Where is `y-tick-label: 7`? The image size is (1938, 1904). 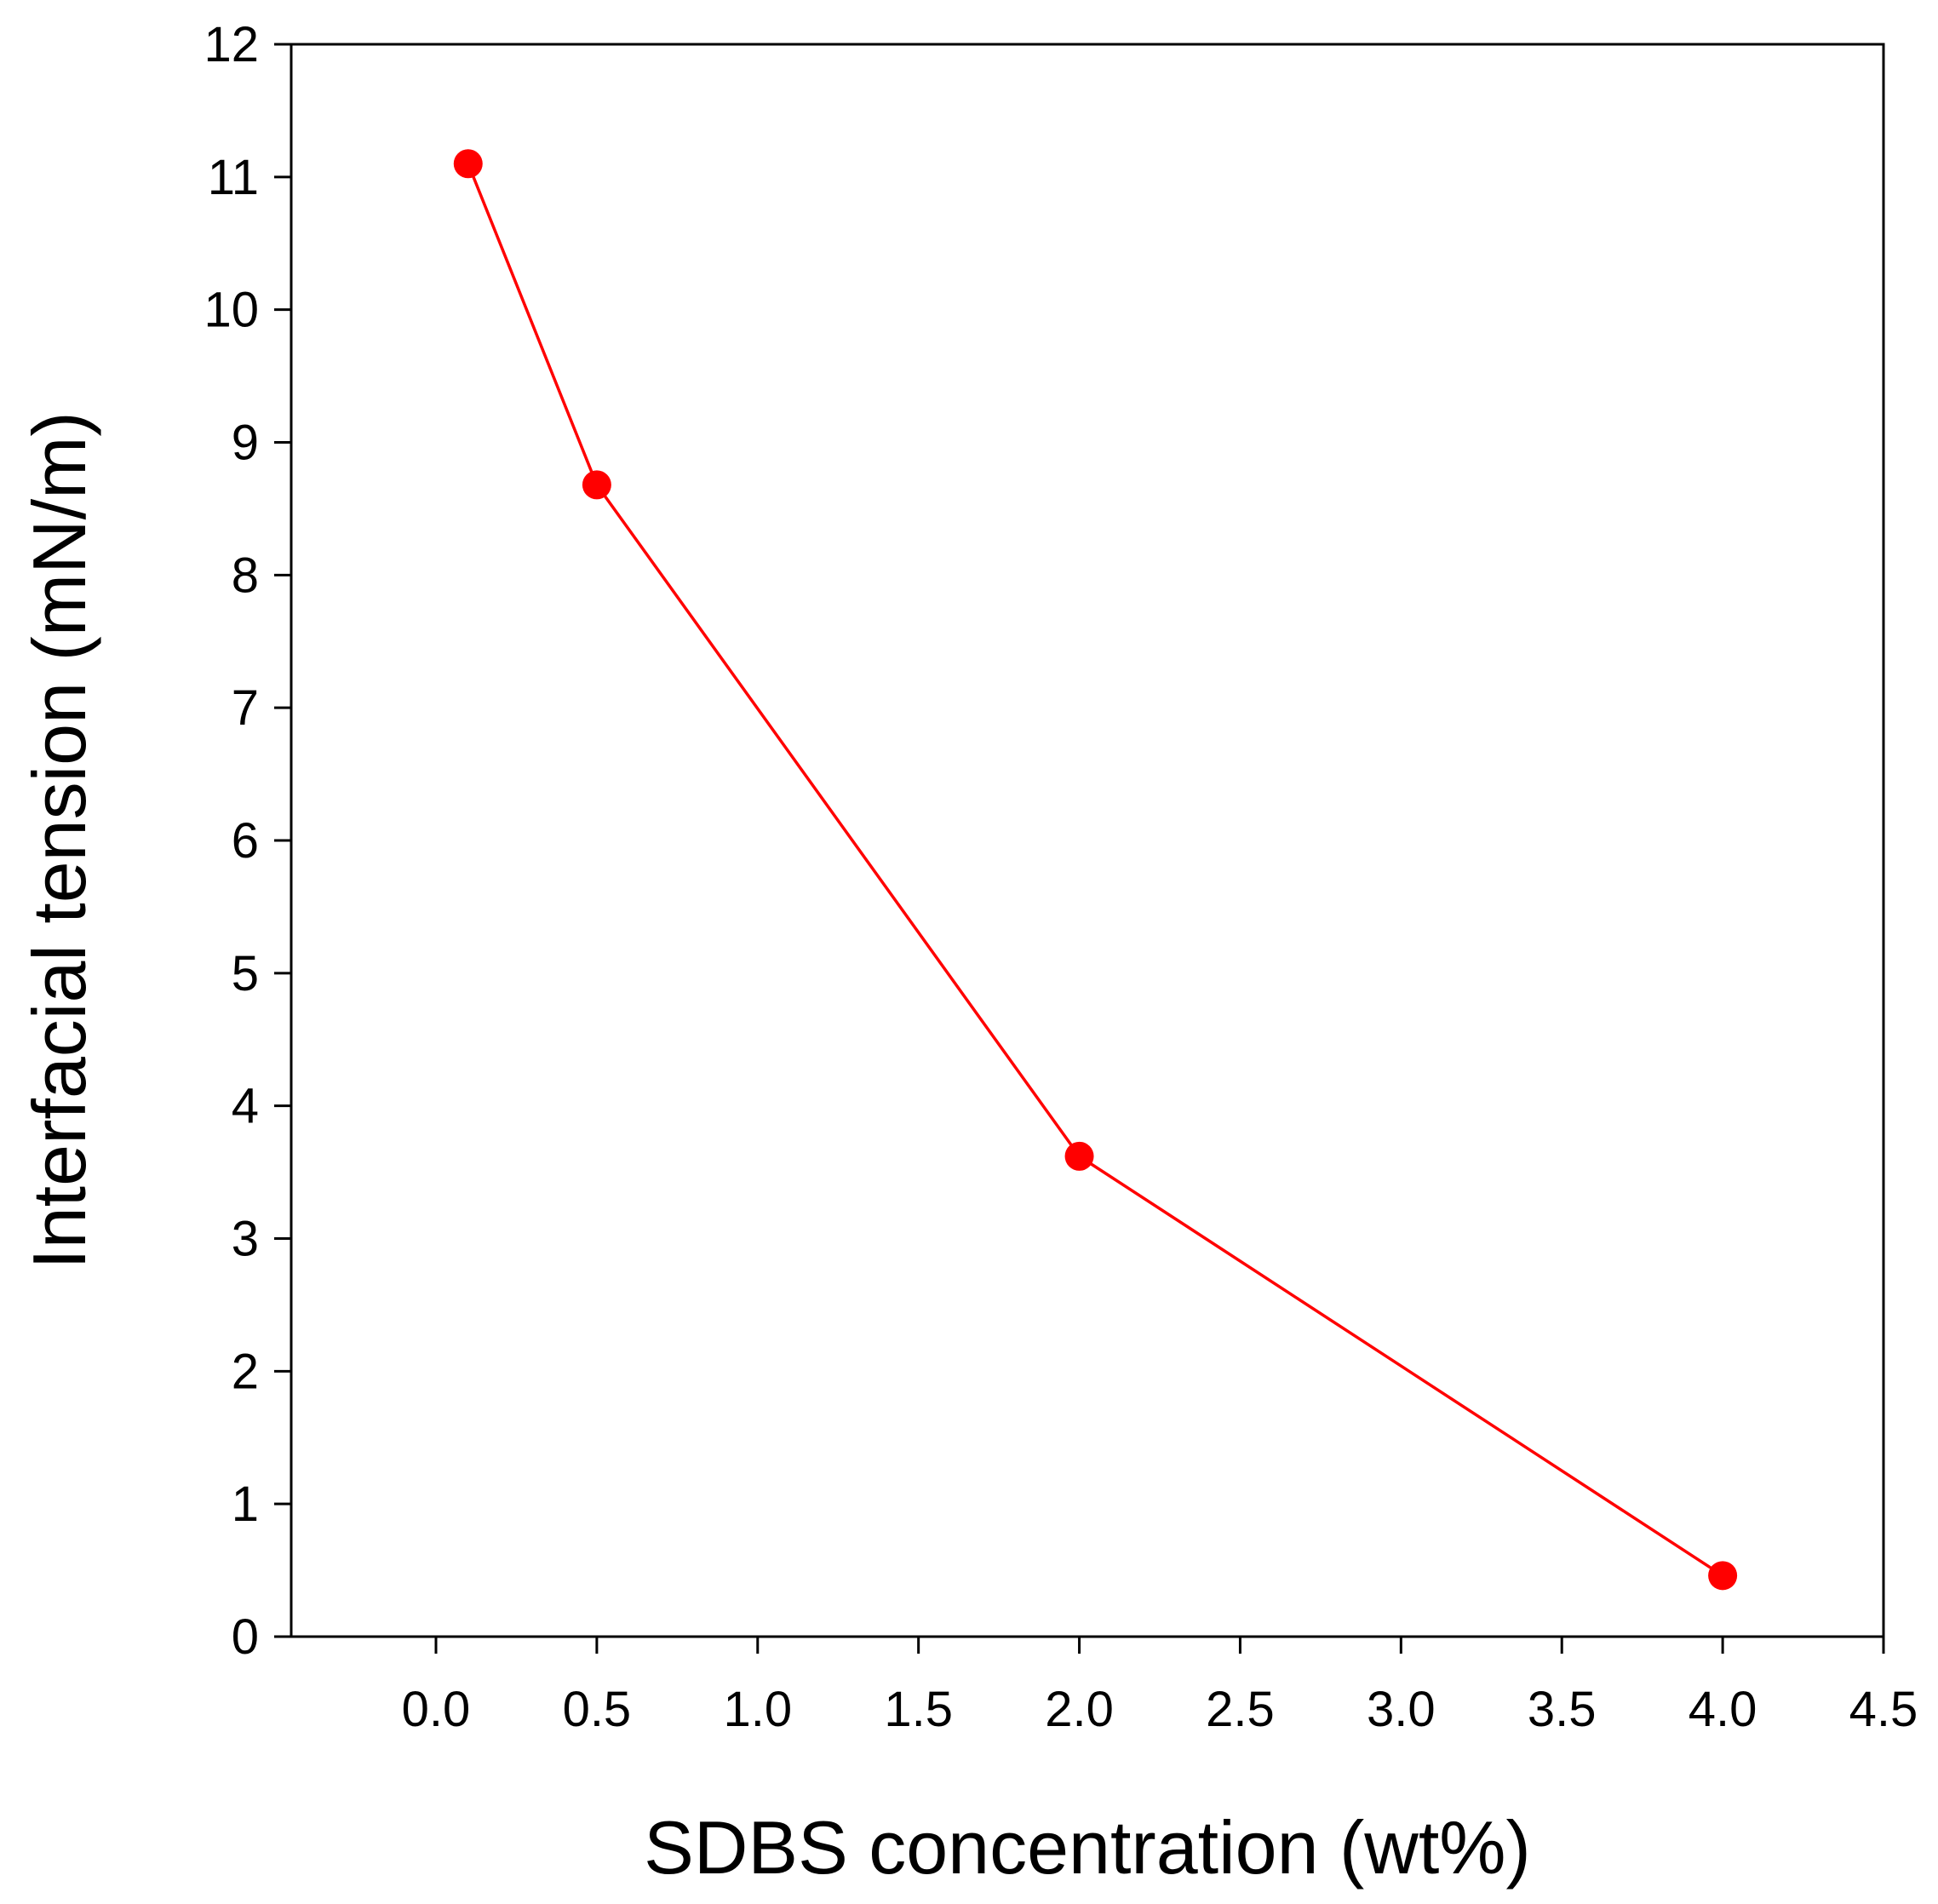 y-tick-label: 7 is located at coordinates (245, 708).